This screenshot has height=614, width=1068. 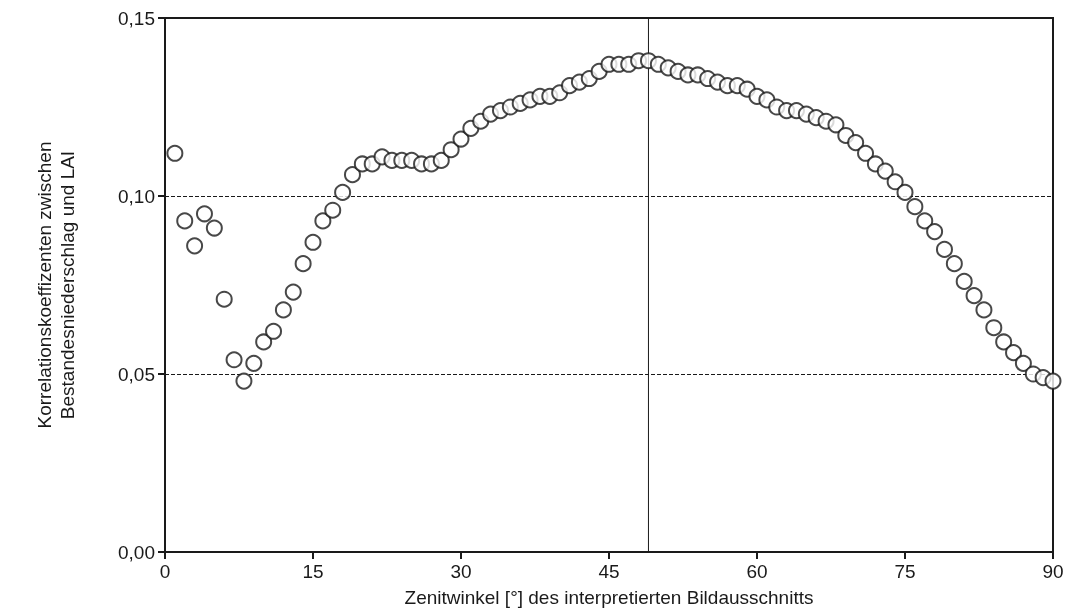 What do you see at coordinates (313, 571) in the screenshot?
I see `x-tick-label: 15` at bounding box center [313, 571].